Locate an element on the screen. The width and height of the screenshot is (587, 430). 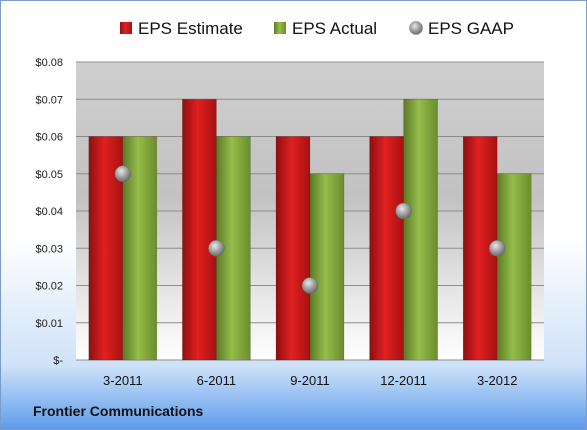
y-tick-label: $0.02 is located at coordinates (49, 287).